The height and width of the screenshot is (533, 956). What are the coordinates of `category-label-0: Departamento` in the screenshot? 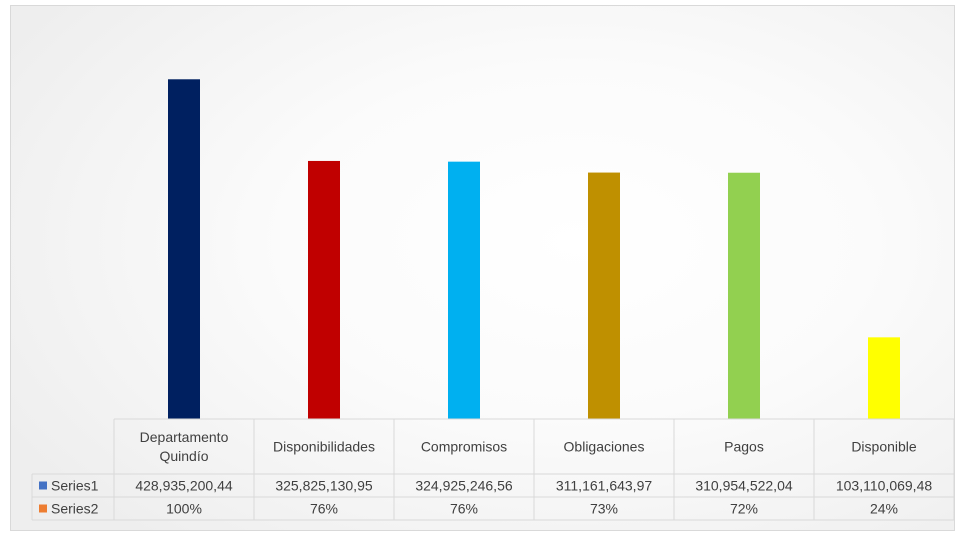 It's located at (184, 437).